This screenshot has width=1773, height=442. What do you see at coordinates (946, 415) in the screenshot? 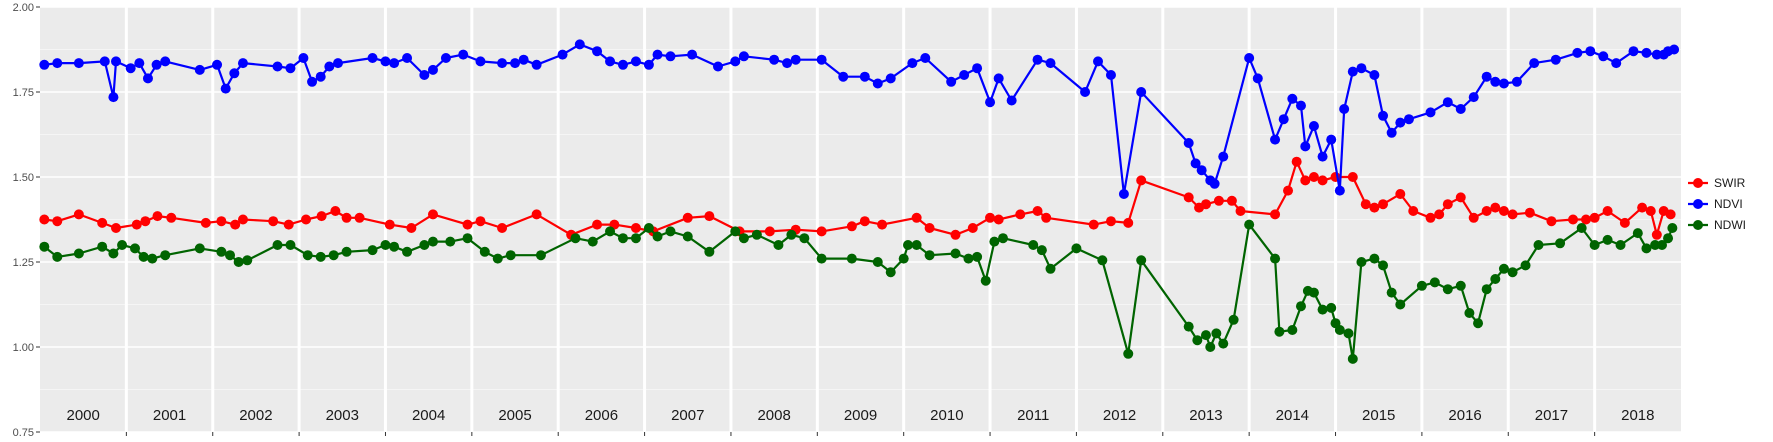
I see `year-label: 2010` at bounding box center [946, 415].